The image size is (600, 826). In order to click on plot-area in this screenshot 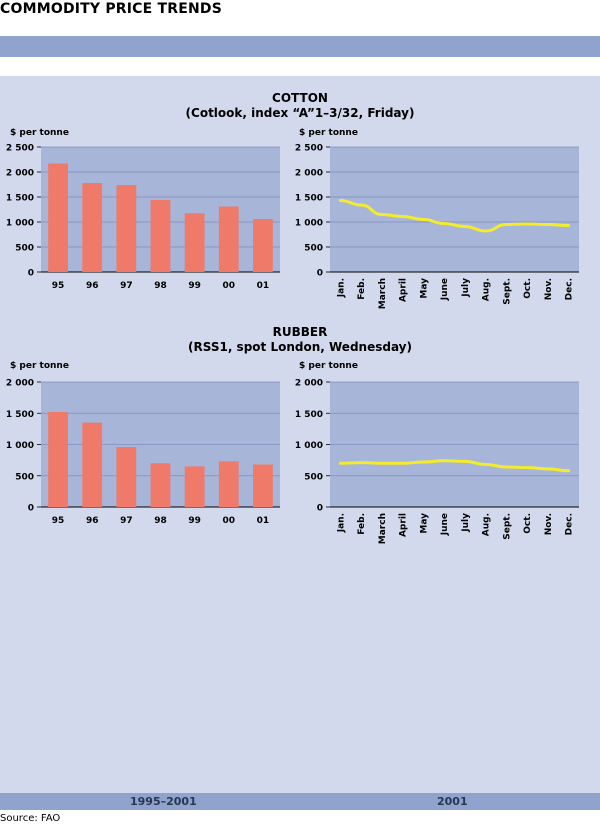, I will do `click(454, 209)`.